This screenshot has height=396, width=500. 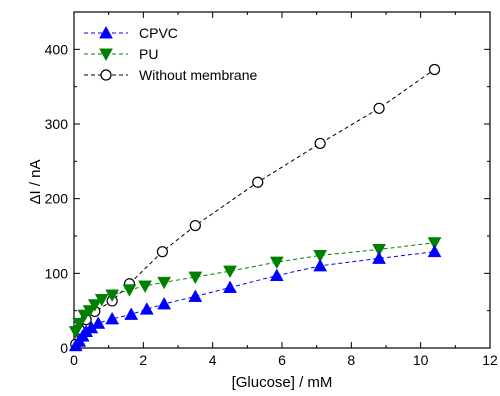 I want to click on y-tick-label: 100, so click(x=57, y=273).